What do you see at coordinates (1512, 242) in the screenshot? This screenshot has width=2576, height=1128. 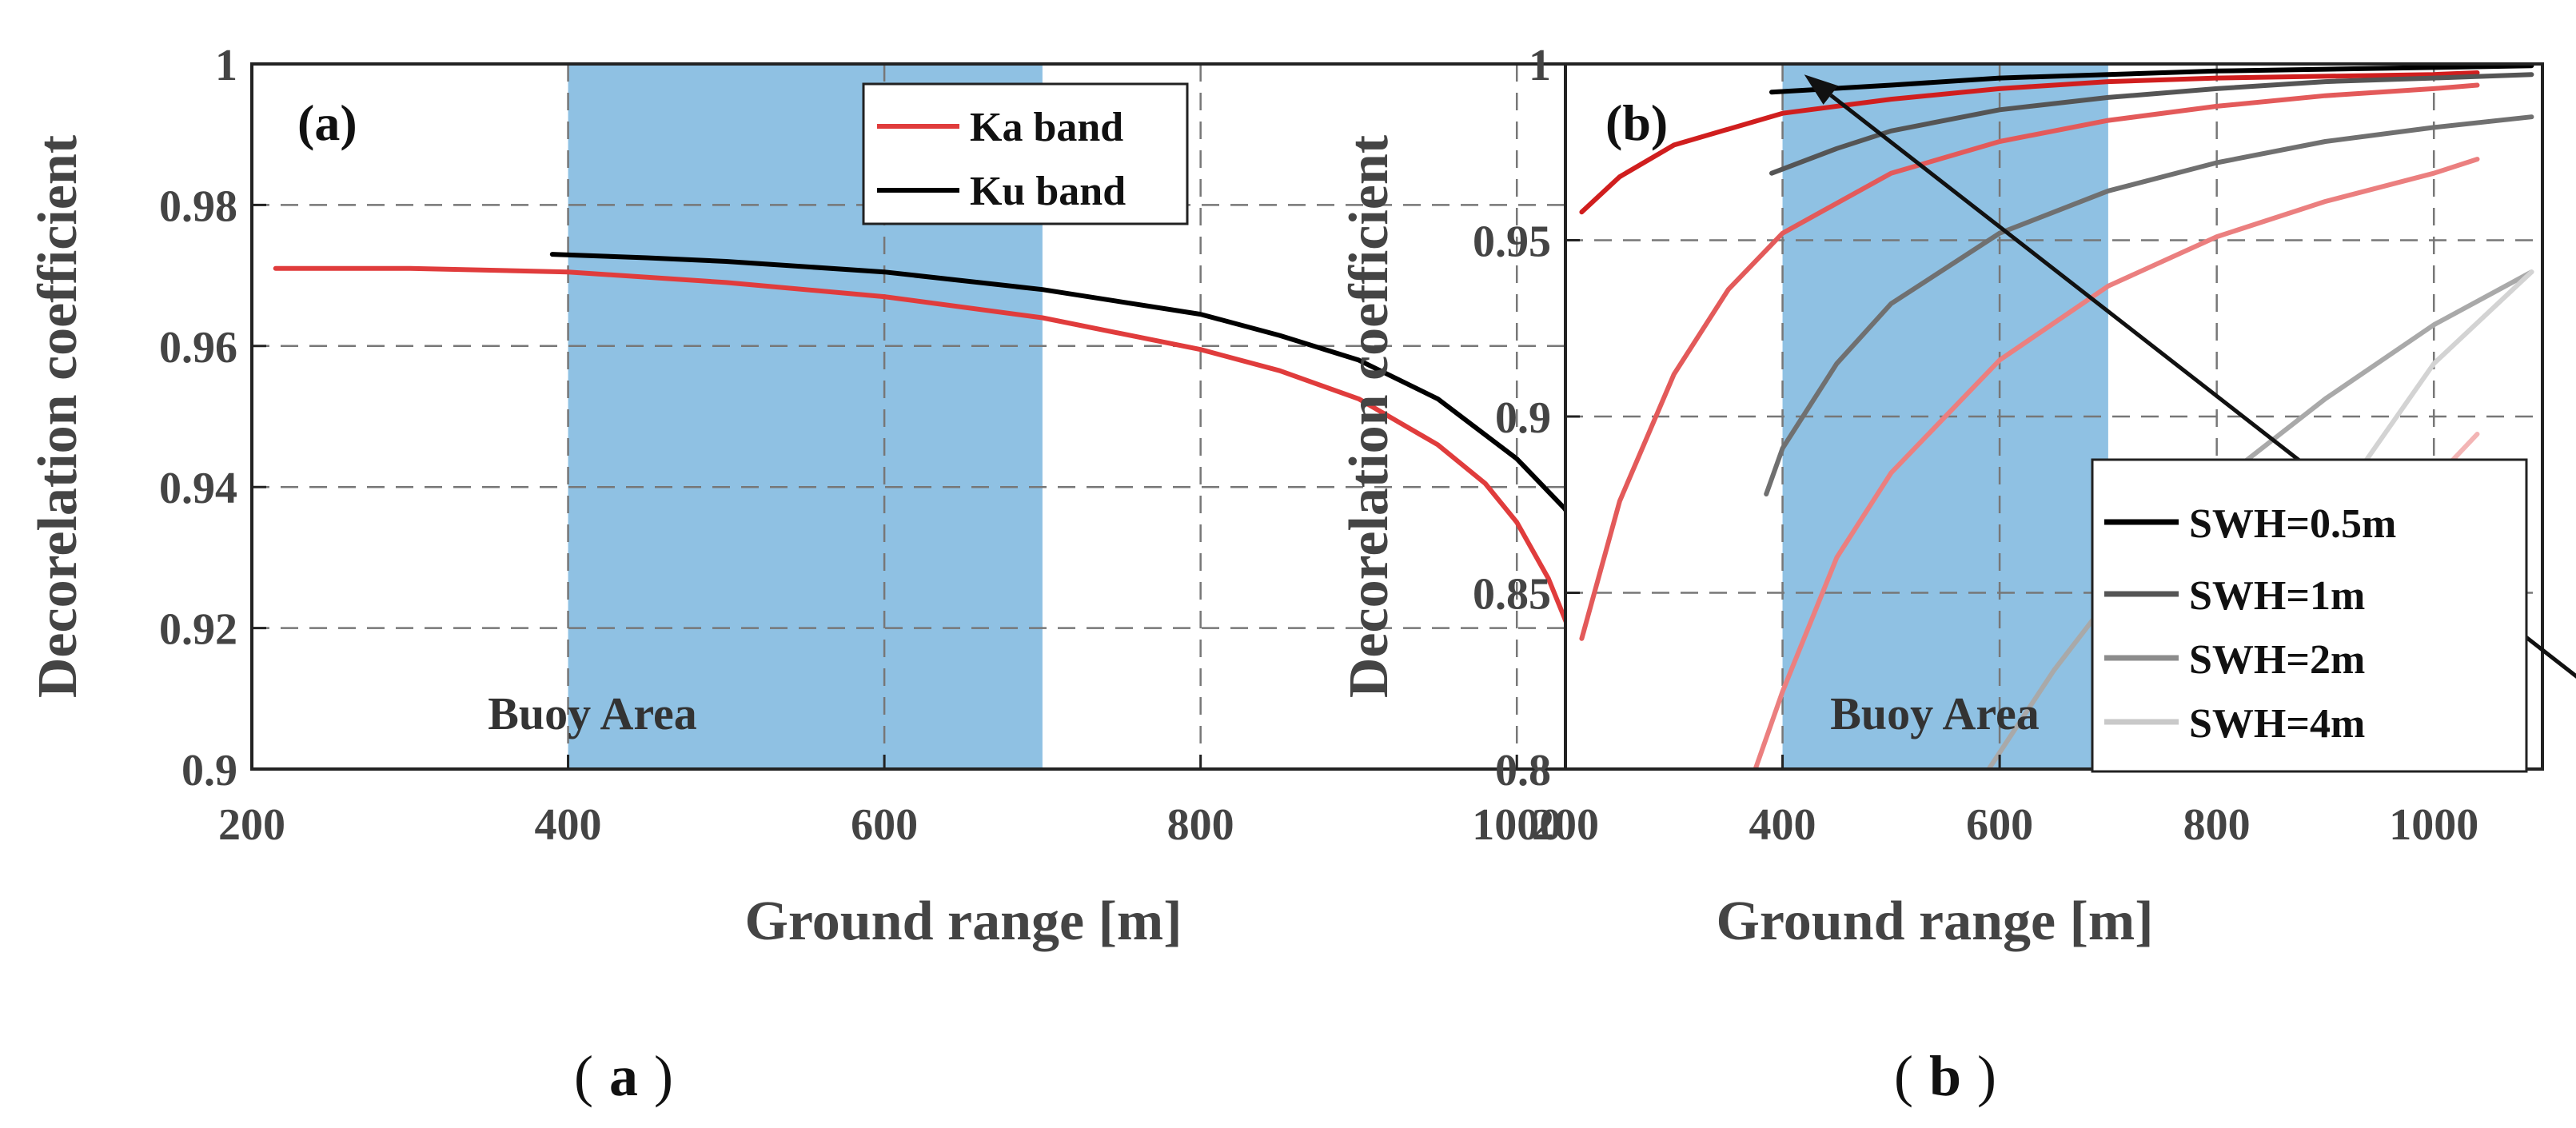 I see `y-tick-label: 0.95` at bounding box center [1512, 242].